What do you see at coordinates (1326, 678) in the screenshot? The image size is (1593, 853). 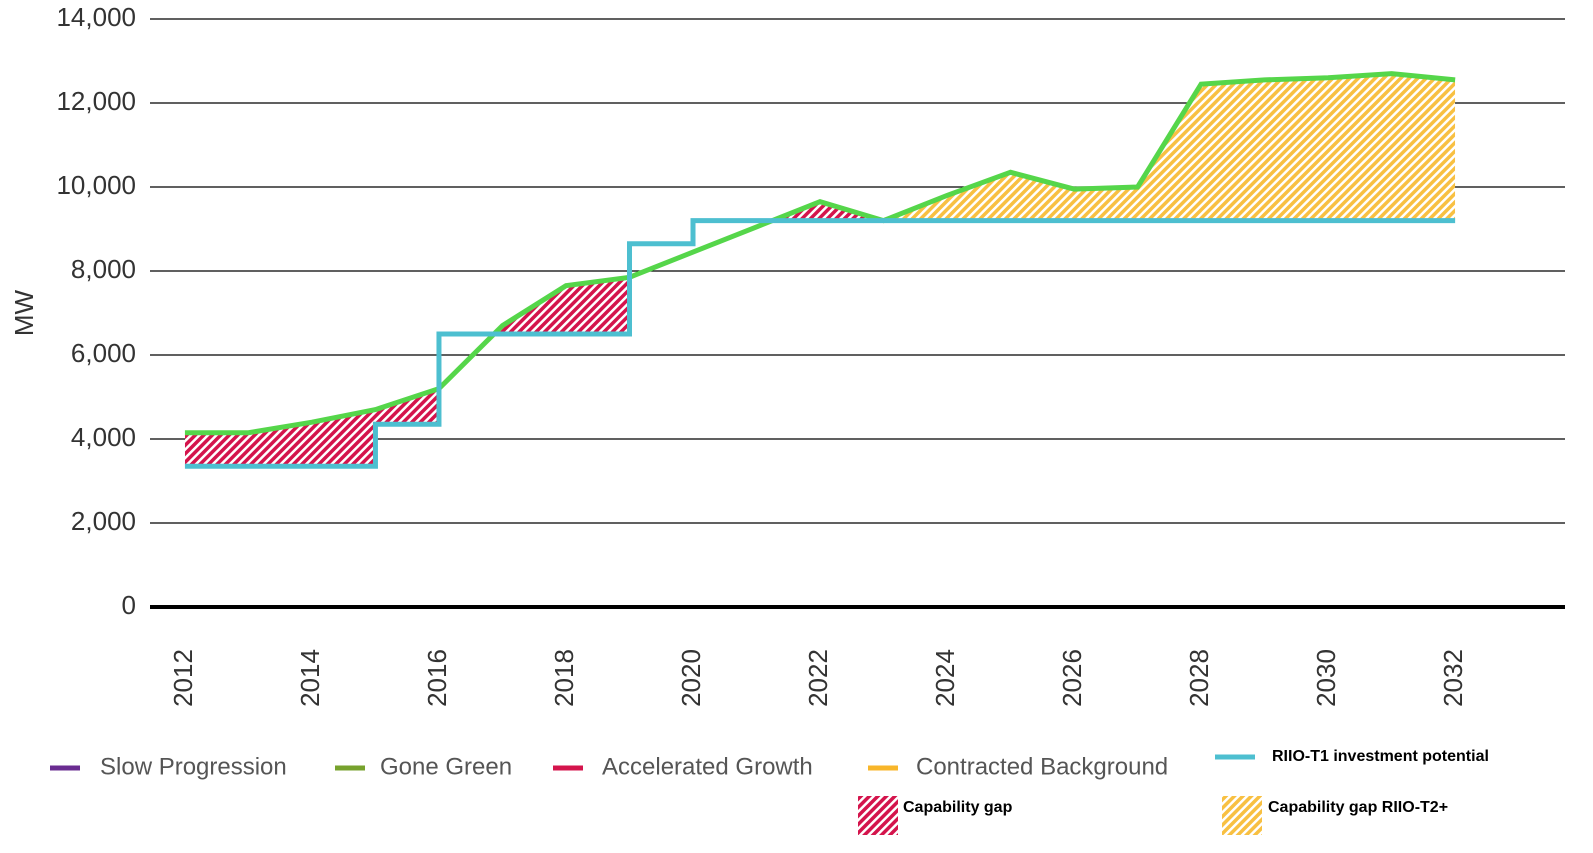 I see `x-tick-label: 2030` at bounding box center [1326, 678].